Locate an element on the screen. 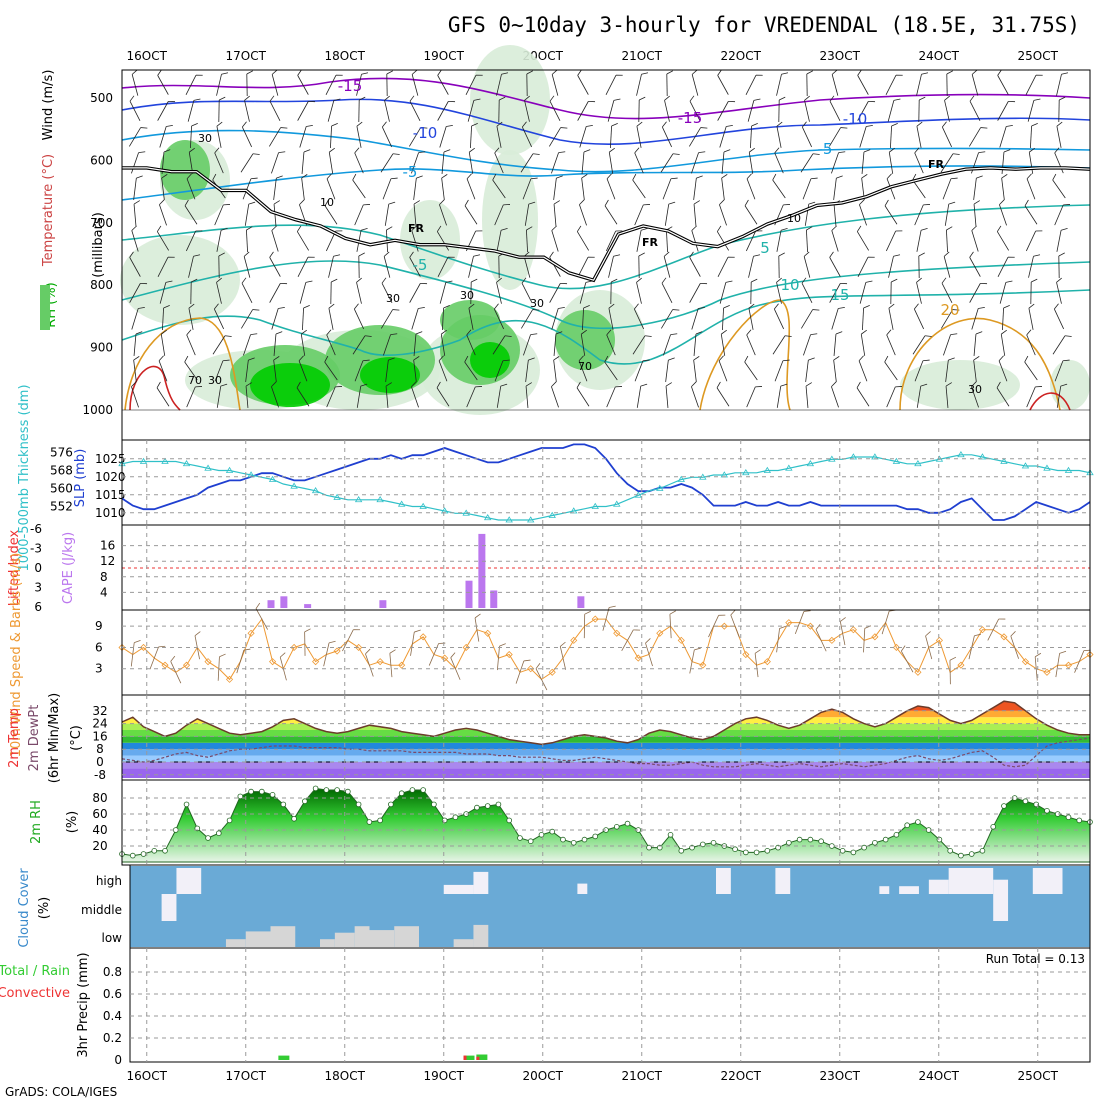 The width and height of the screenshot is (1100, 1100). cloud-cover-segment is located at coordinates (723, 881).